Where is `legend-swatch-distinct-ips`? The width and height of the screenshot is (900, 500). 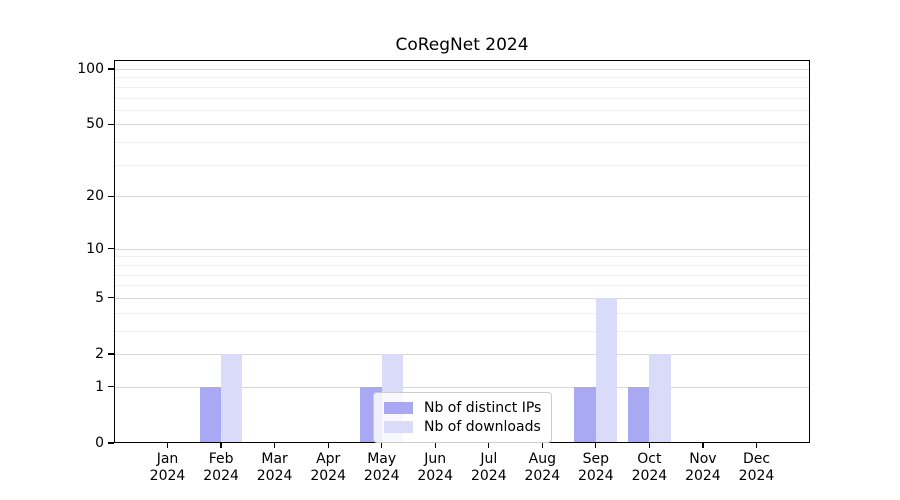 legend-swatch-distinct-ips is located at coordinates (398, 407).